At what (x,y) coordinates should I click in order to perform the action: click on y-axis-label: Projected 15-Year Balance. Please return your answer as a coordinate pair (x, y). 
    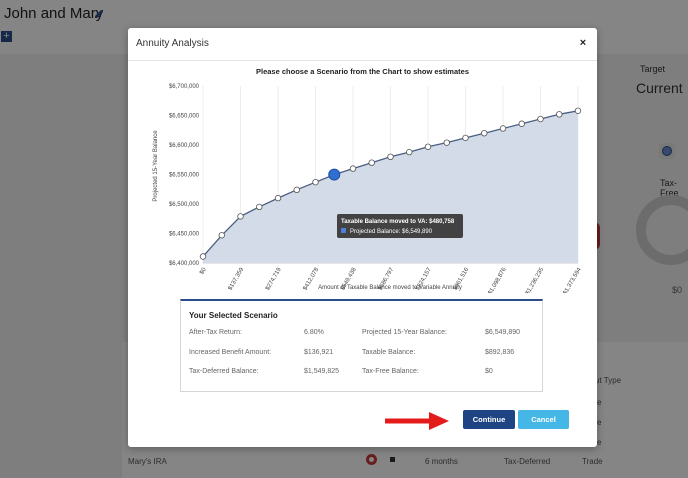
    Looking at the image, I should click on (156, 166).